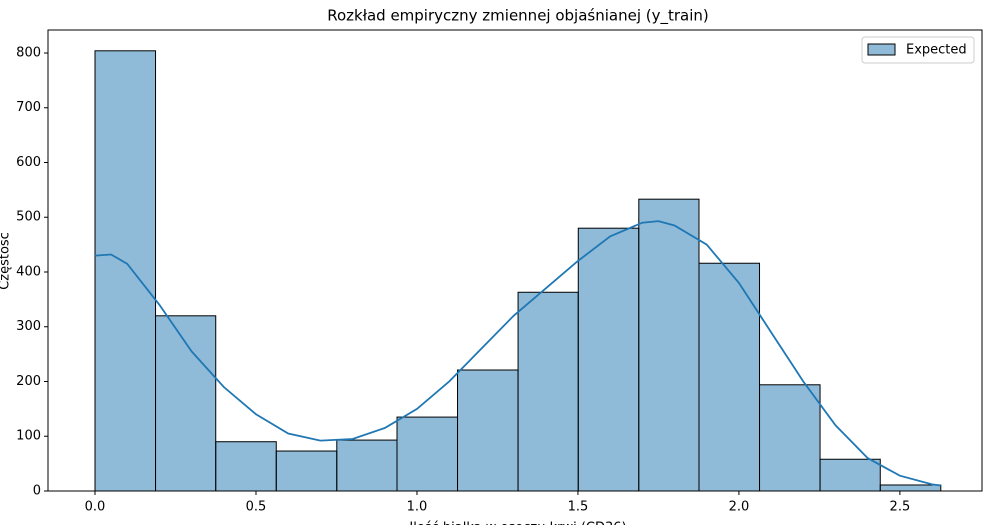  Describe the element at coordinates (28, 52) in the screenshot. I see `y-tick-label: 800` at that location.